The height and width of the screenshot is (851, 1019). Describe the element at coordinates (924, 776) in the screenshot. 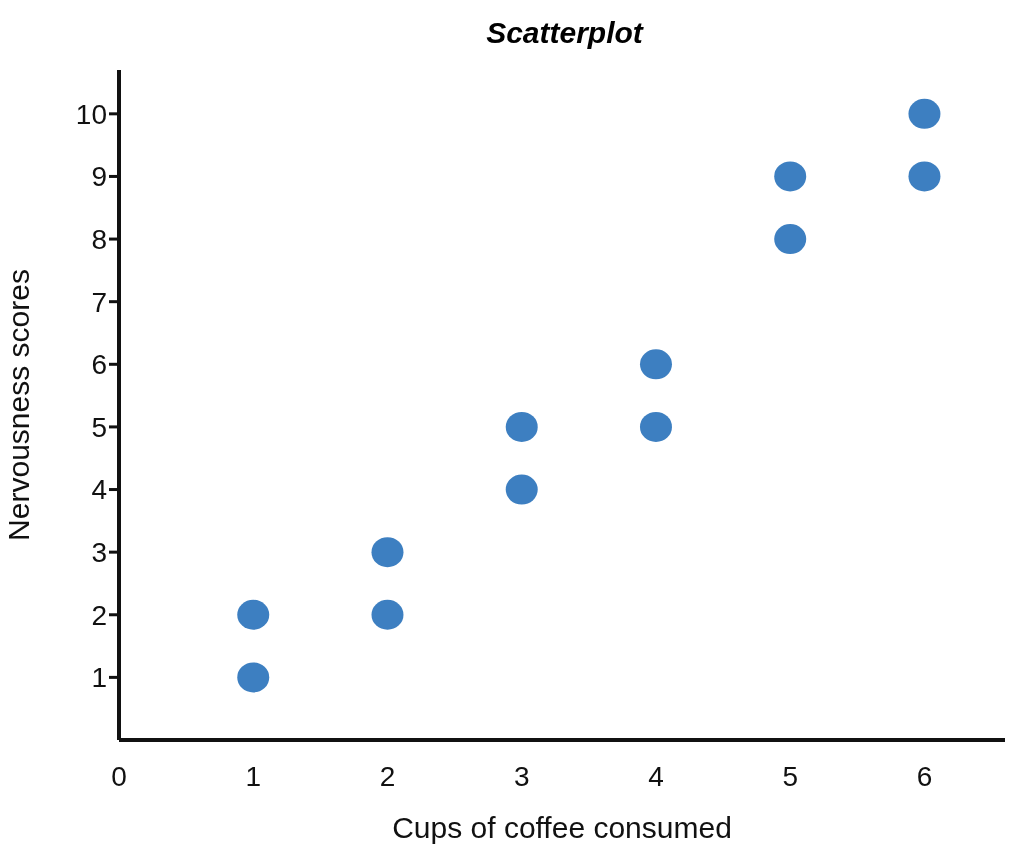

I see `x-tick-label: 6` at that location.